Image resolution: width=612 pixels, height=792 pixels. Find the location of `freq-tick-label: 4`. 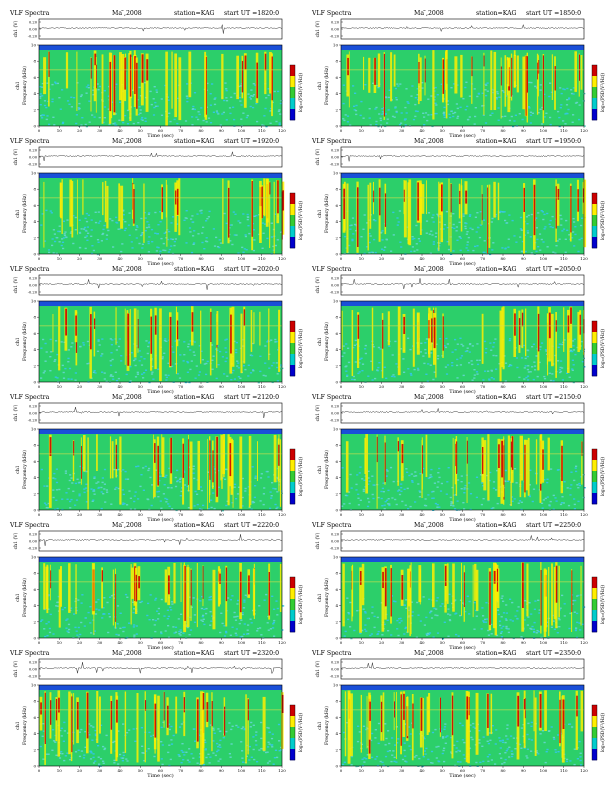

freq-tick-label: 4 is located at coordinates (336, 221).